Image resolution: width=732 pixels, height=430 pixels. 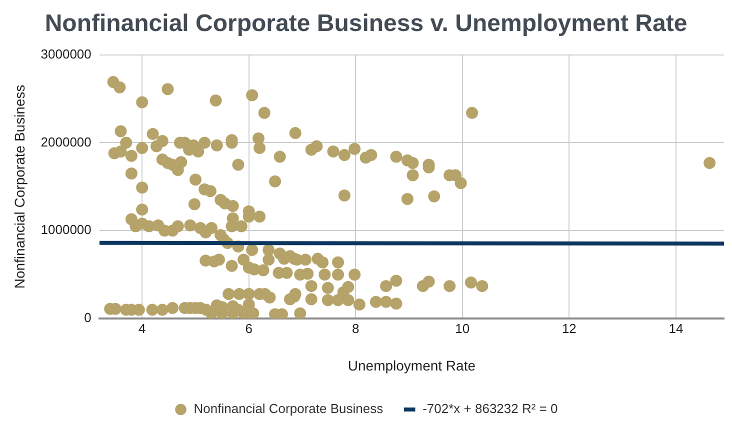 What do you see at coordinates (66, 230) in the screenshot?
I see `y-tick-label: 1000000` at bounding box center [66, 230].